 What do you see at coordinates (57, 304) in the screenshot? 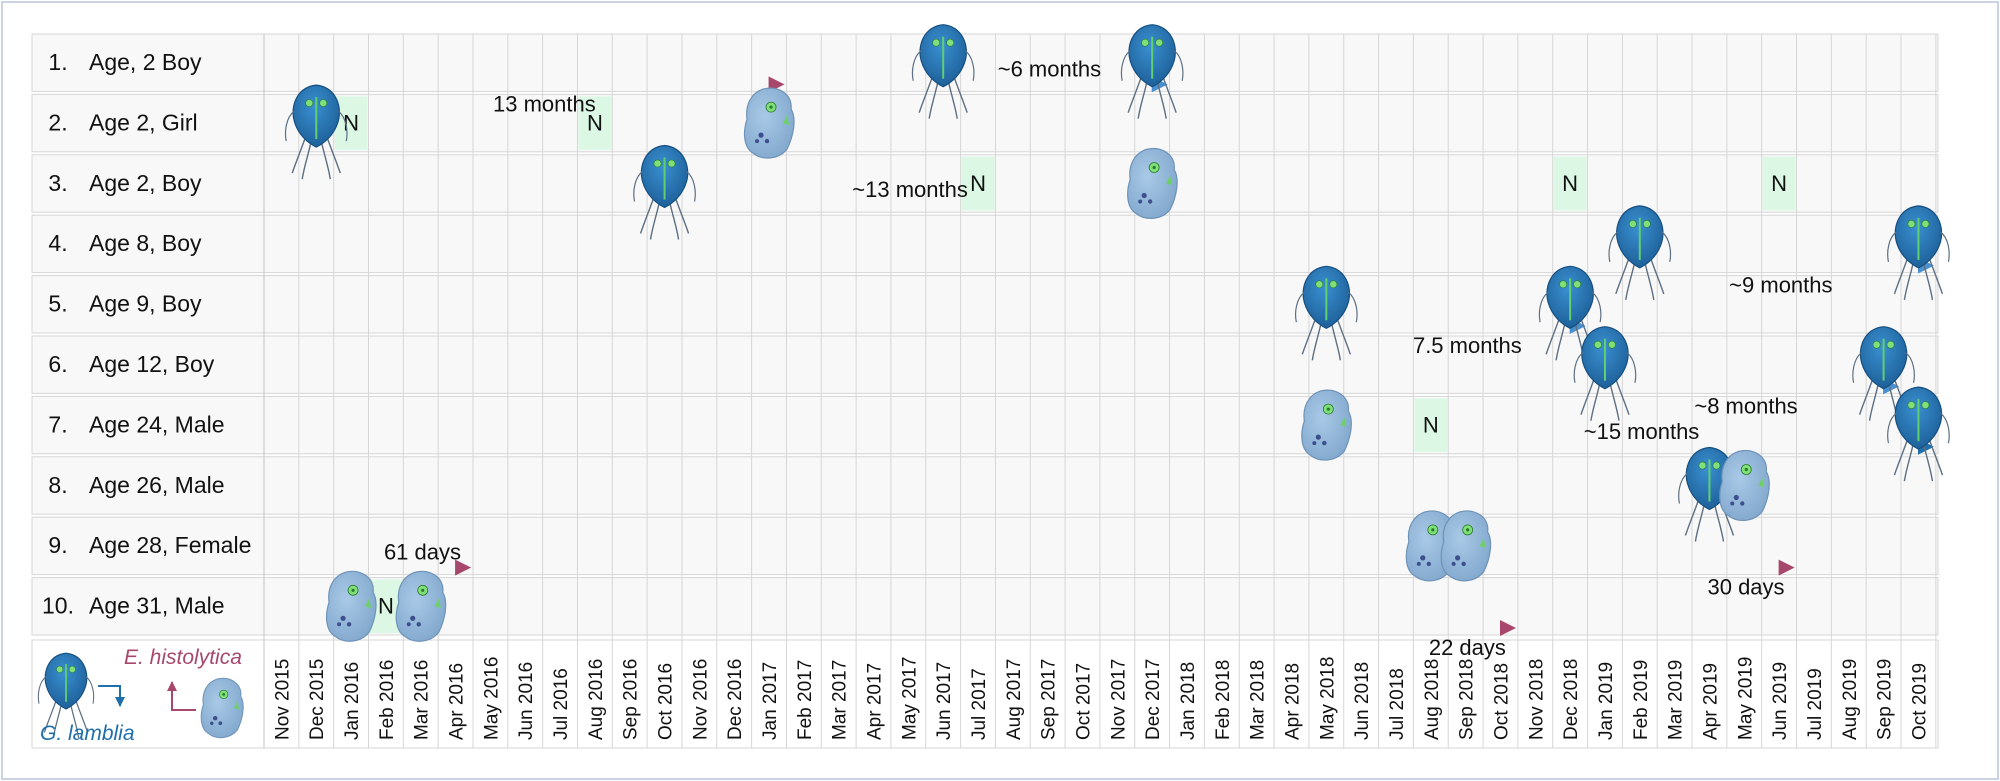
I see `patient-number: 5.` at bounding box center [57, 304].